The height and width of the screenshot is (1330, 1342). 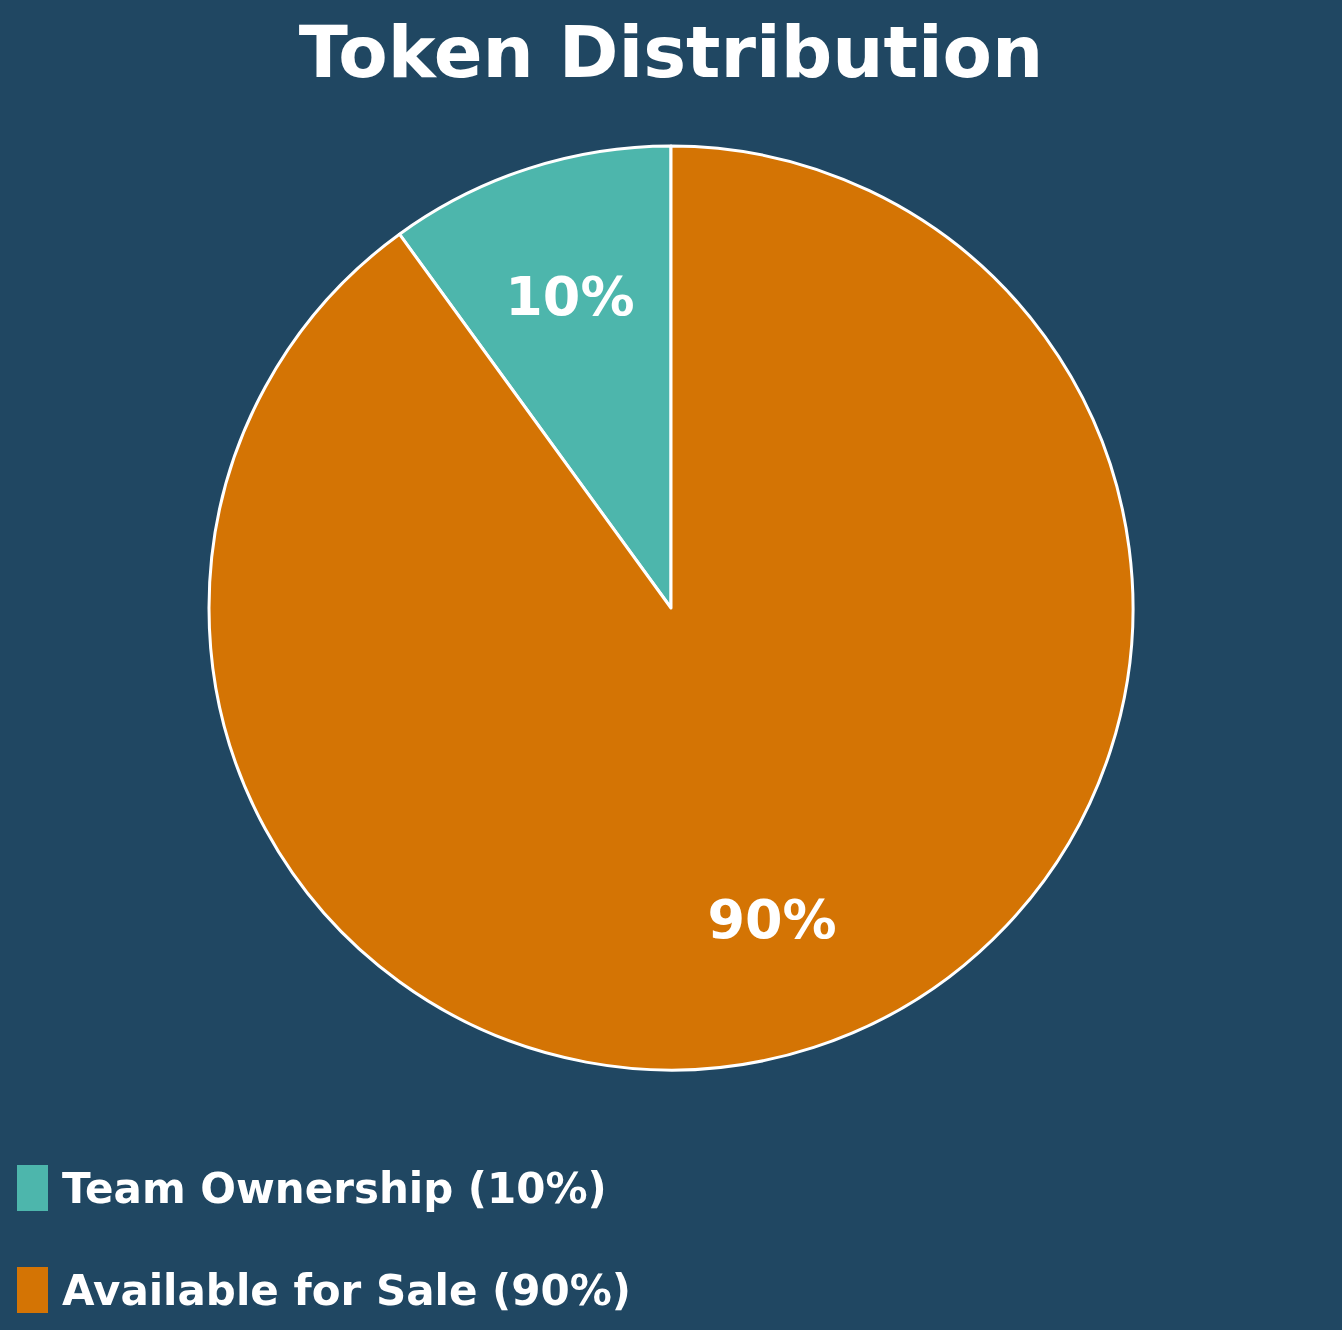 I want to click on legend-label: Available for Sale (90%), so click(x=346, y=1290).